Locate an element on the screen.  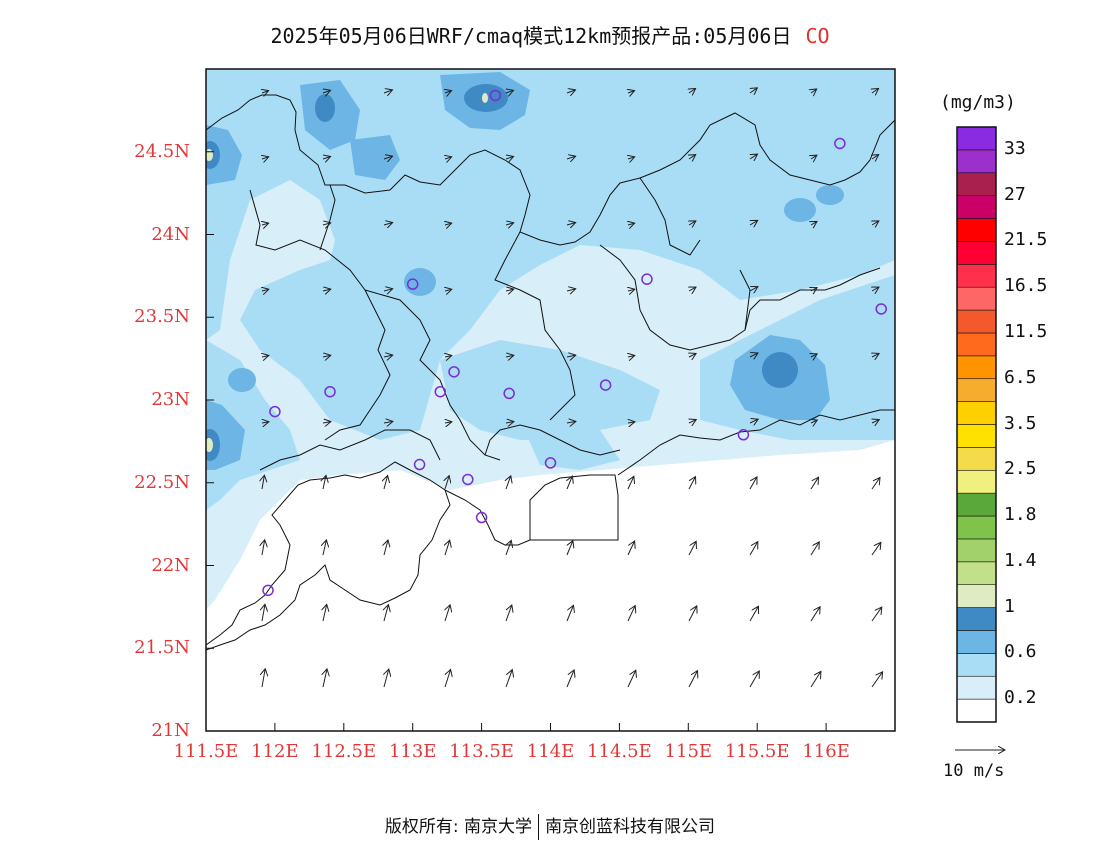
colorbar-level-label: 6.5 is located at coordinates (1020, 377).